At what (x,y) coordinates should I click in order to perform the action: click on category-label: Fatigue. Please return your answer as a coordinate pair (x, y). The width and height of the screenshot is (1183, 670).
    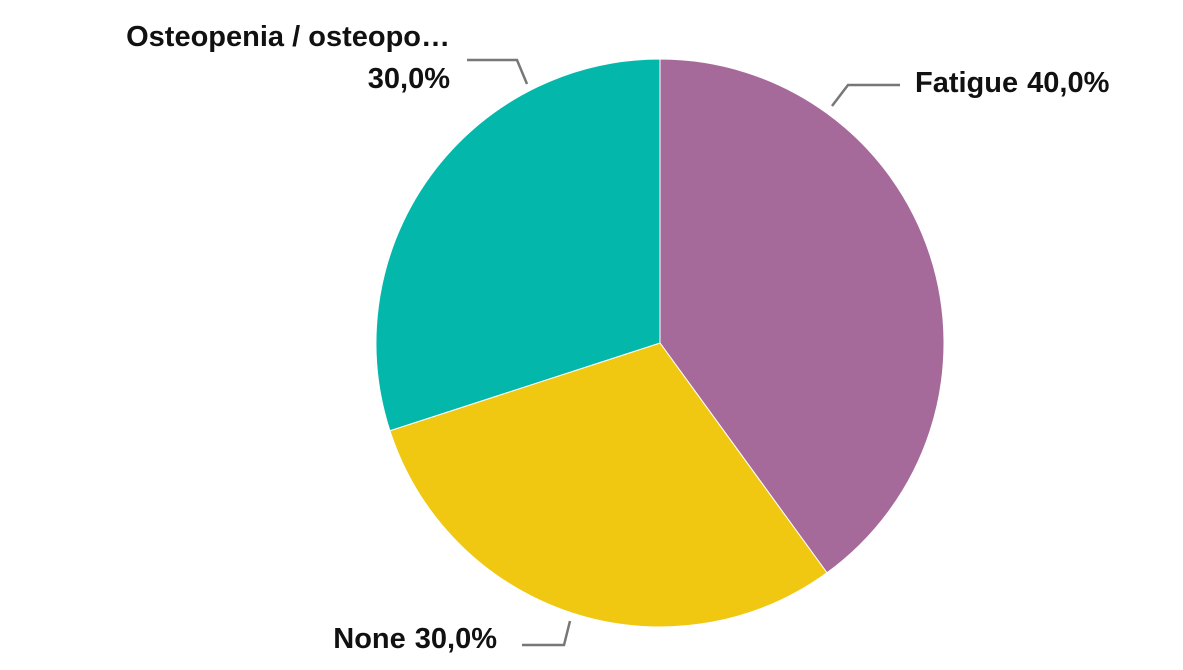
    Looking at the image, I should click on (966, 83).